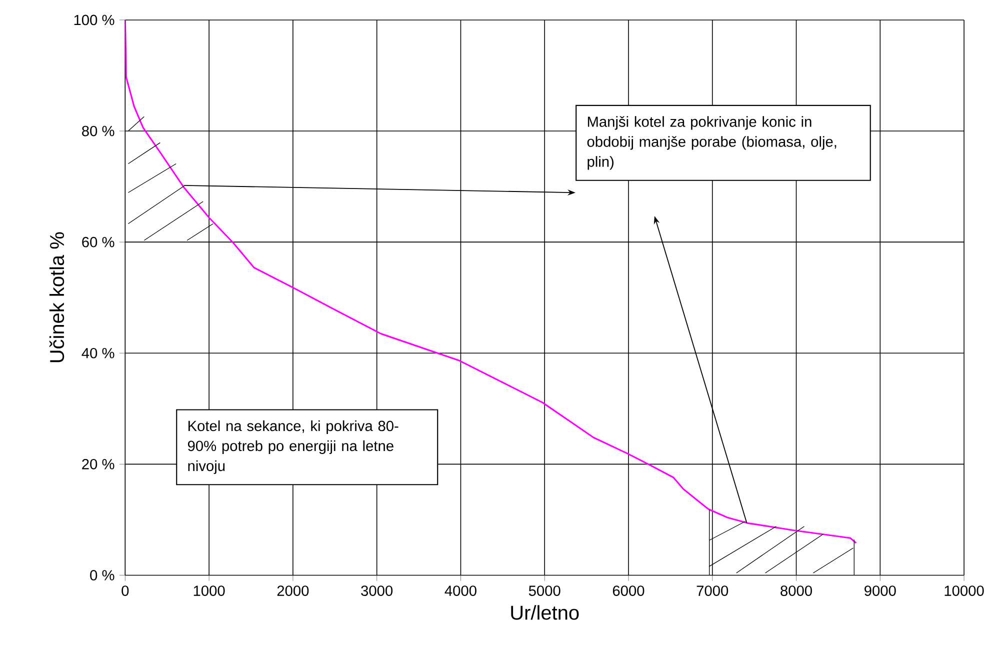 This screenshot has height=655, width=990. What do you see at coordinates (98, 353) in the screenshot?
I see `y-tick-label: 40 %` at bounding box center [98, 353].